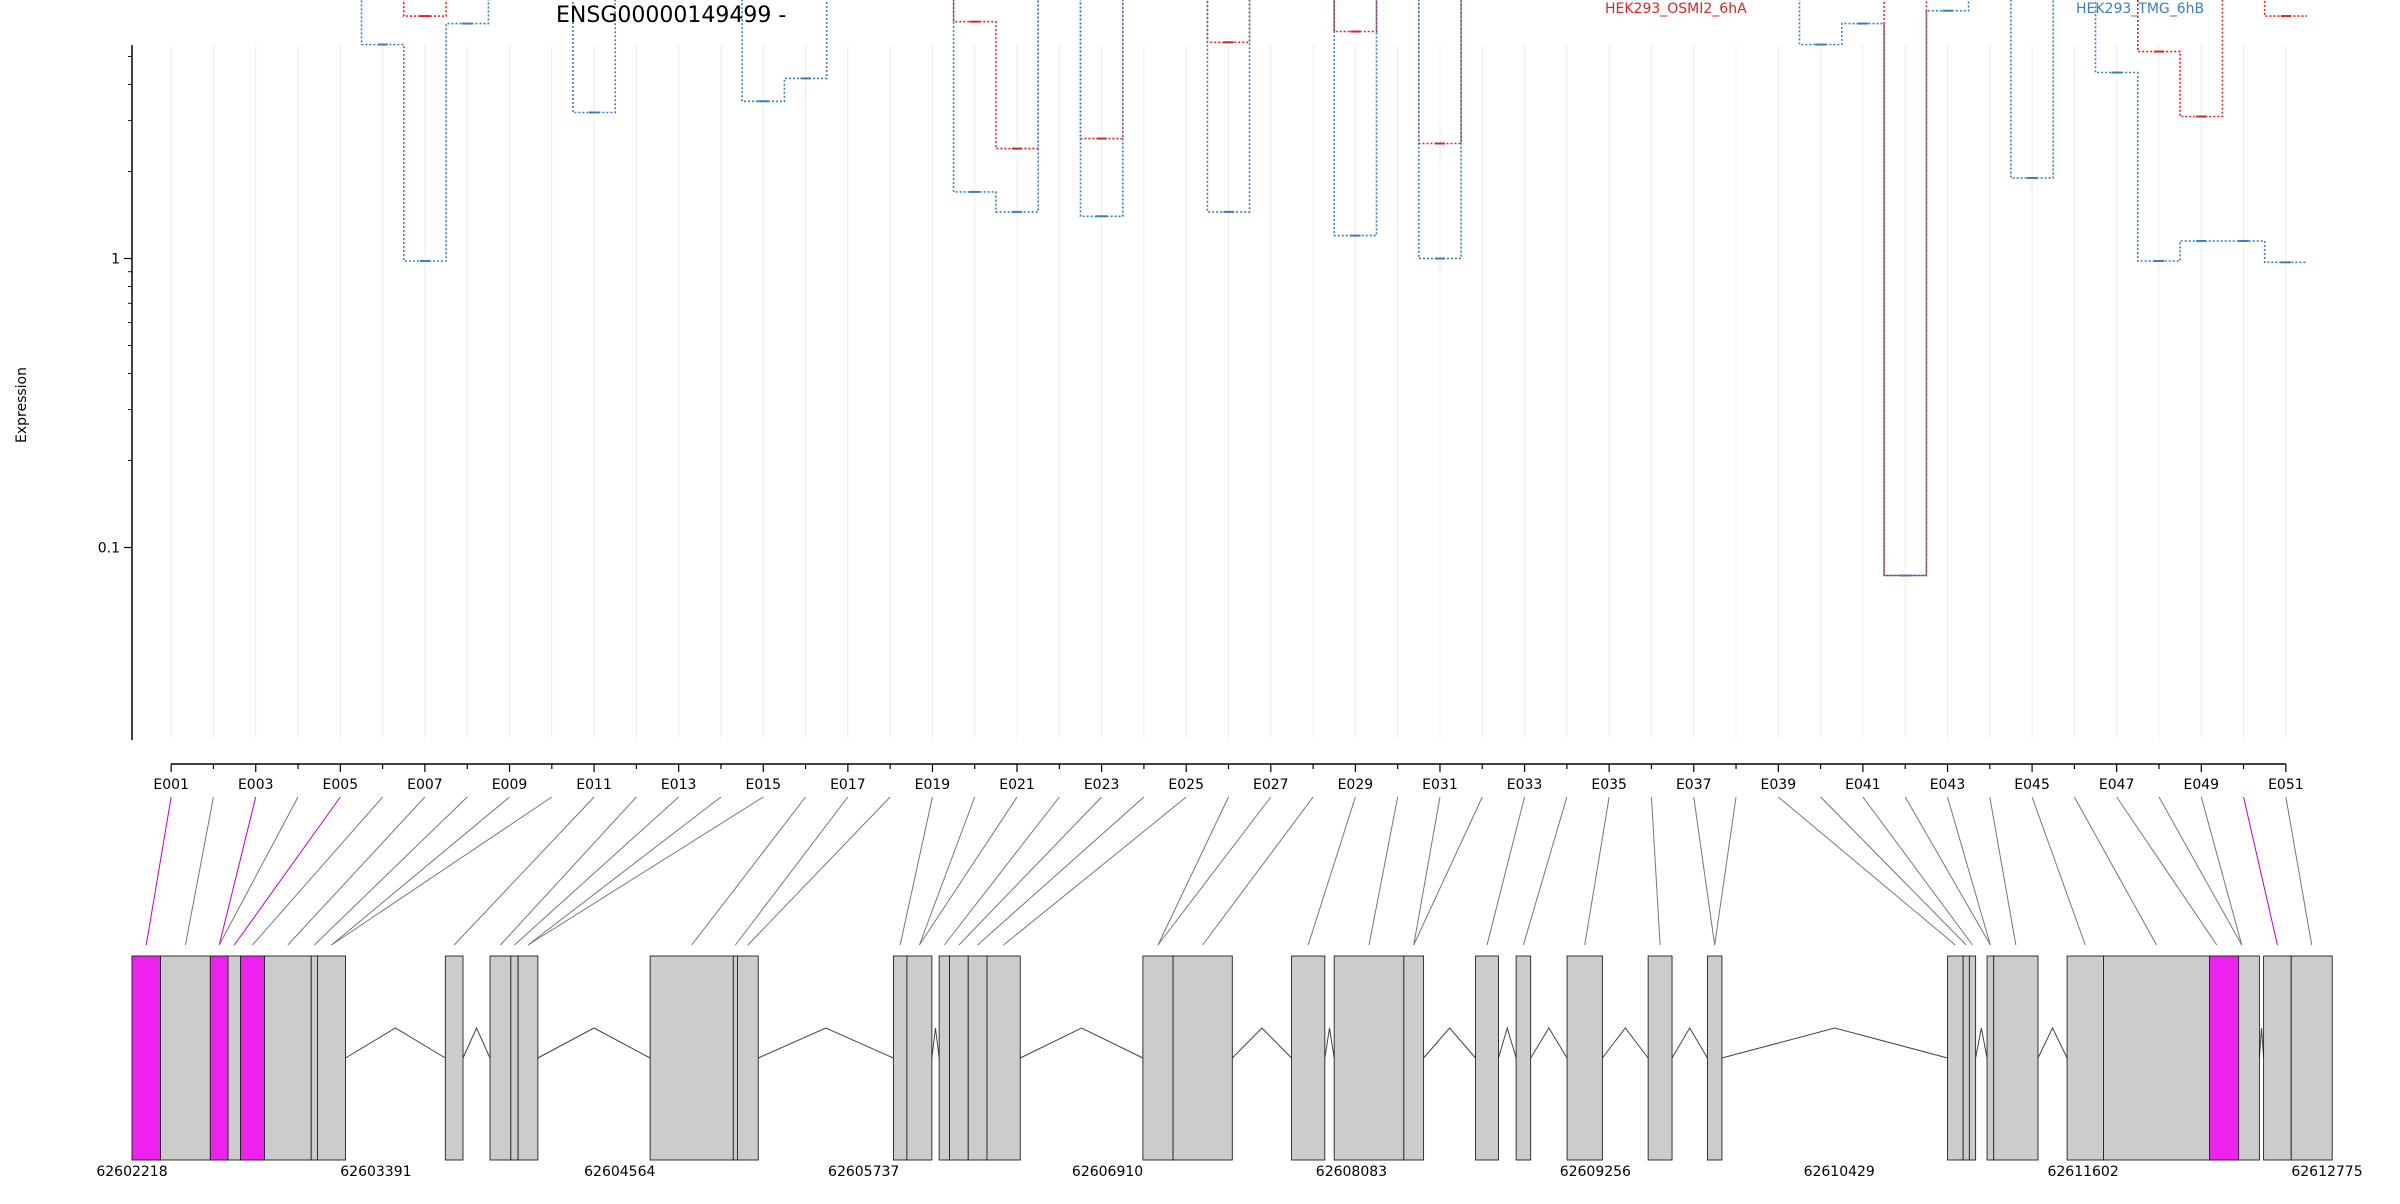  Describe the element at coordinates (1017, 785) in the screenshot. I see `x-tick-label: E021` at that location.